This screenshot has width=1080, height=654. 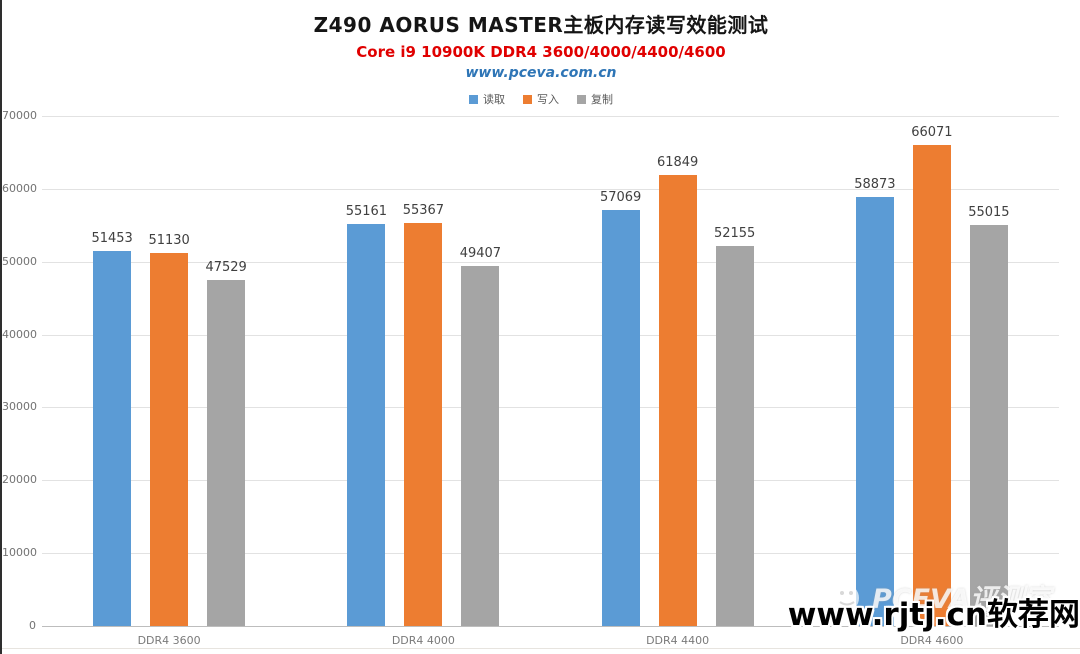 What do you see at coordinates (19, 188) in the screenshot?
I see `y-tick-label: 60000` at bounding box center [19, 188].